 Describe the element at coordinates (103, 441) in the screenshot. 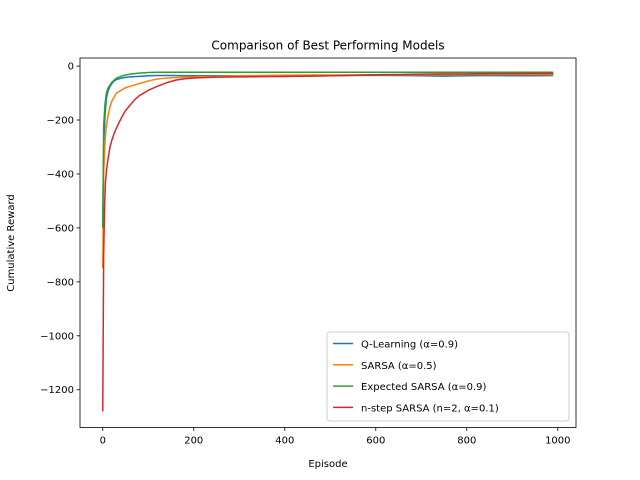

I see `x-tick-label: 0` at that location.